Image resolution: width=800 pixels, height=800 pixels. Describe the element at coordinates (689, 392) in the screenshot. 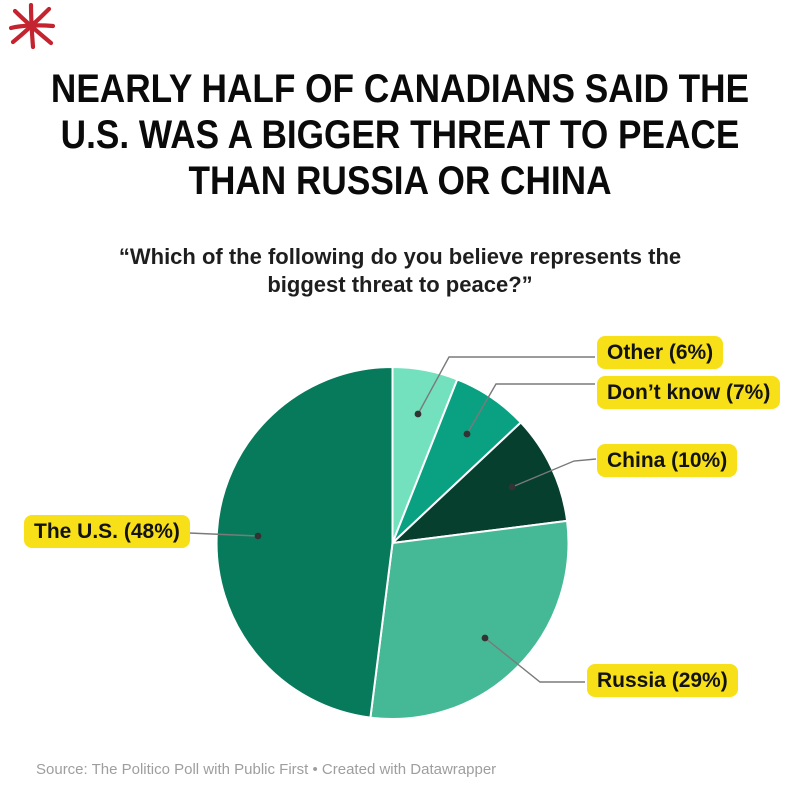

I see `pie-label-dont-know: Don’t know (7%)` at that location.